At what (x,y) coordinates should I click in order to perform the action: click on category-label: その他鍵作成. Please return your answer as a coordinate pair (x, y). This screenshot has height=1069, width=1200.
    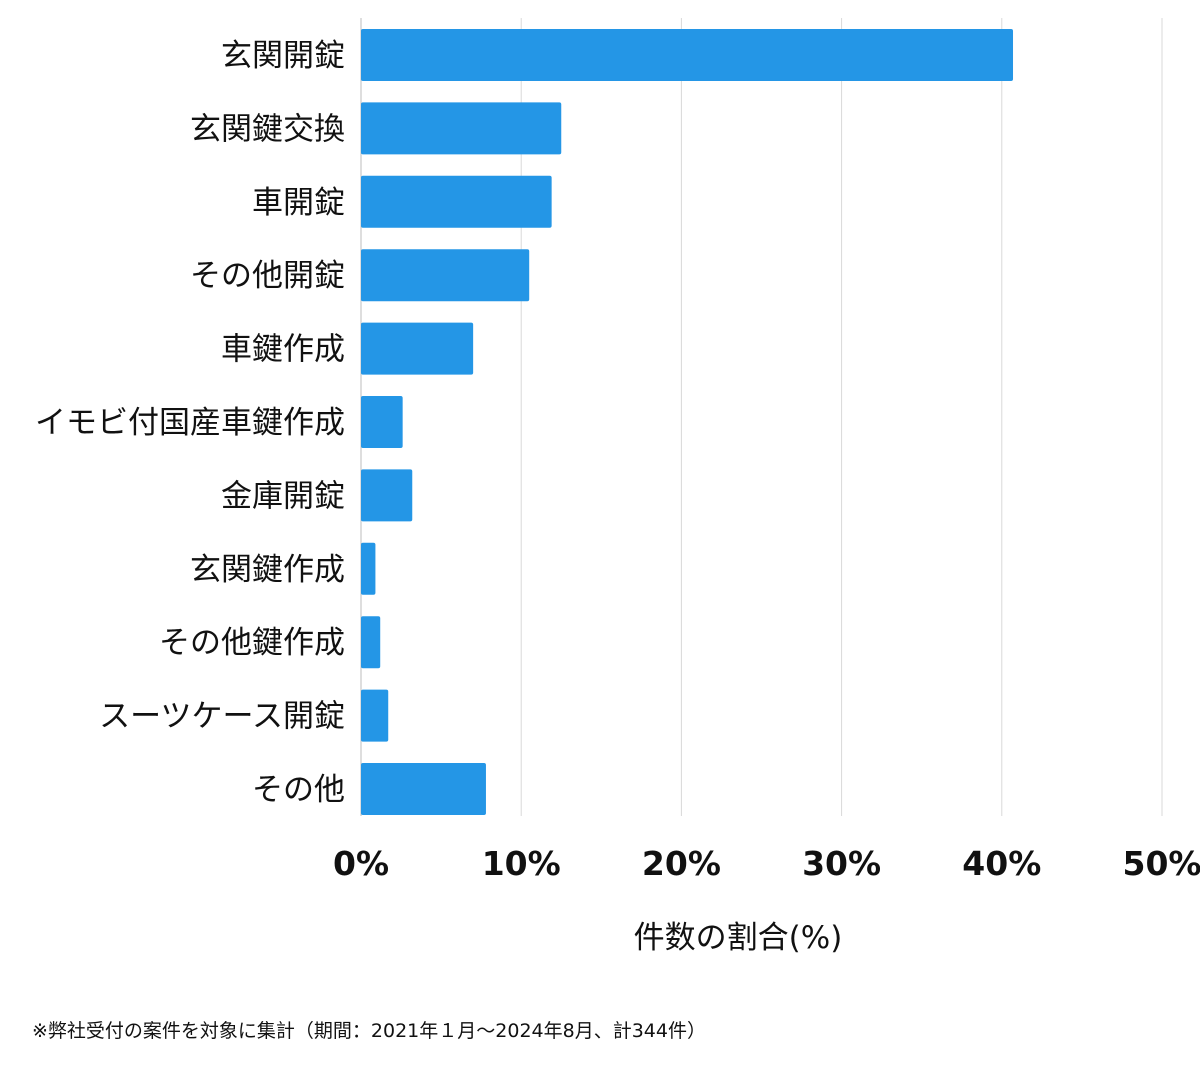
    Looking at the image, I should click on (252, 643).